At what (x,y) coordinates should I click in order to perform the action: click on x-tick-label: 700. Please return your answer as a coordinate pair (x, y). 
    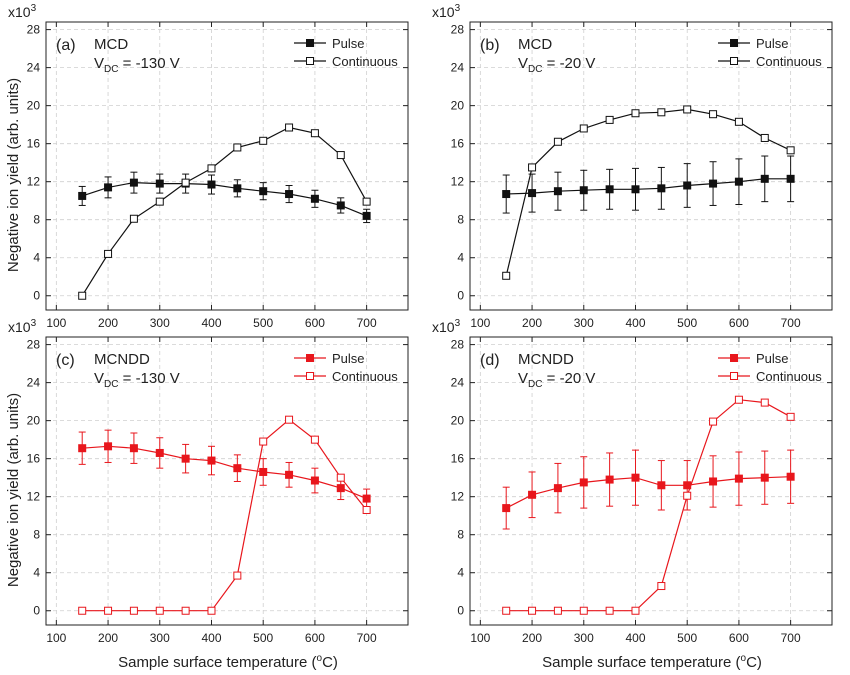
    Looking at the image, I should click on (791, 323).